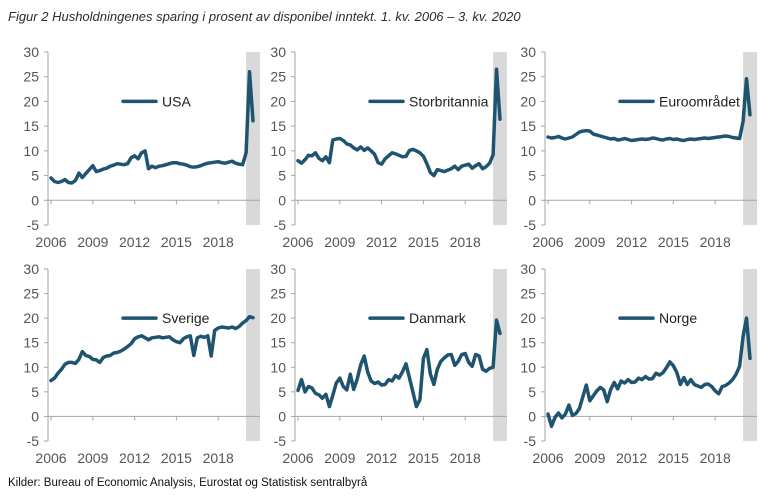 The image size is (776, 502). I want to click on legend-label: Storbritannia, so click(449, 101).